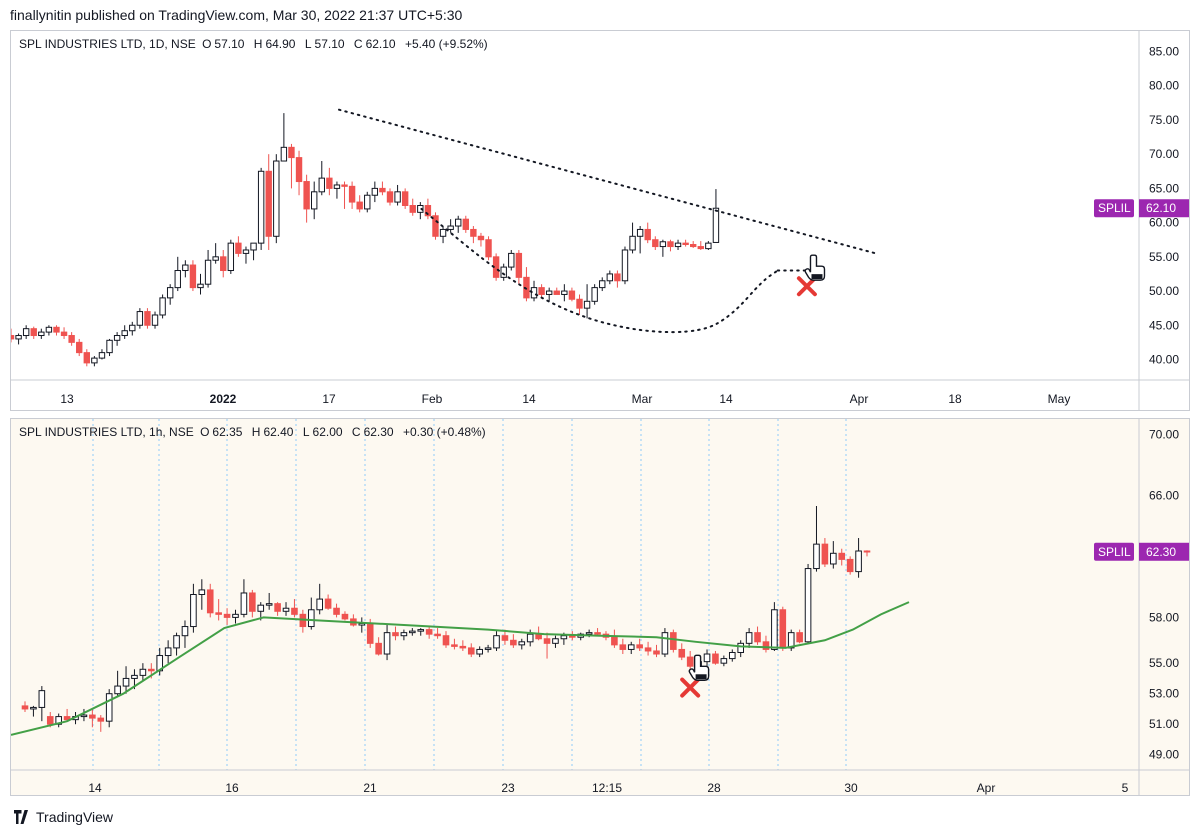  What do you see at coordinates (224, 44) in the screenshot?
I see `legend-open: O 57.10` at bounding box center [224, 44].